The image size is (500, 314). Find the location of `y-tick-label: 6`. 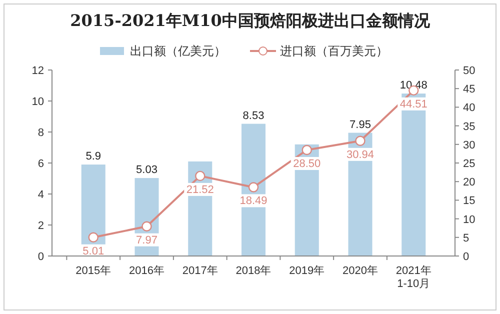

y-tick-label: 6 is located at coordinates (41, 164).